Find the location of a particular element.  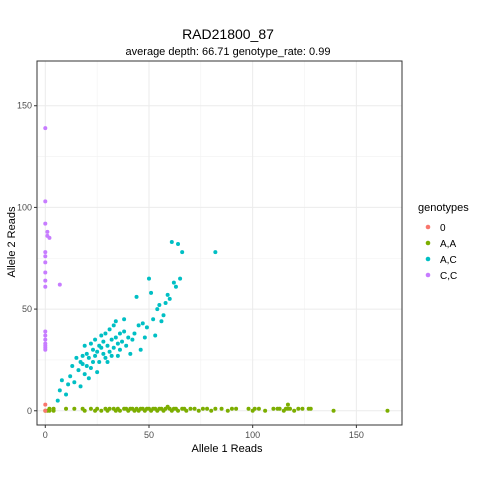

x-tick-label: 50 is located at coordinates (149, 435).